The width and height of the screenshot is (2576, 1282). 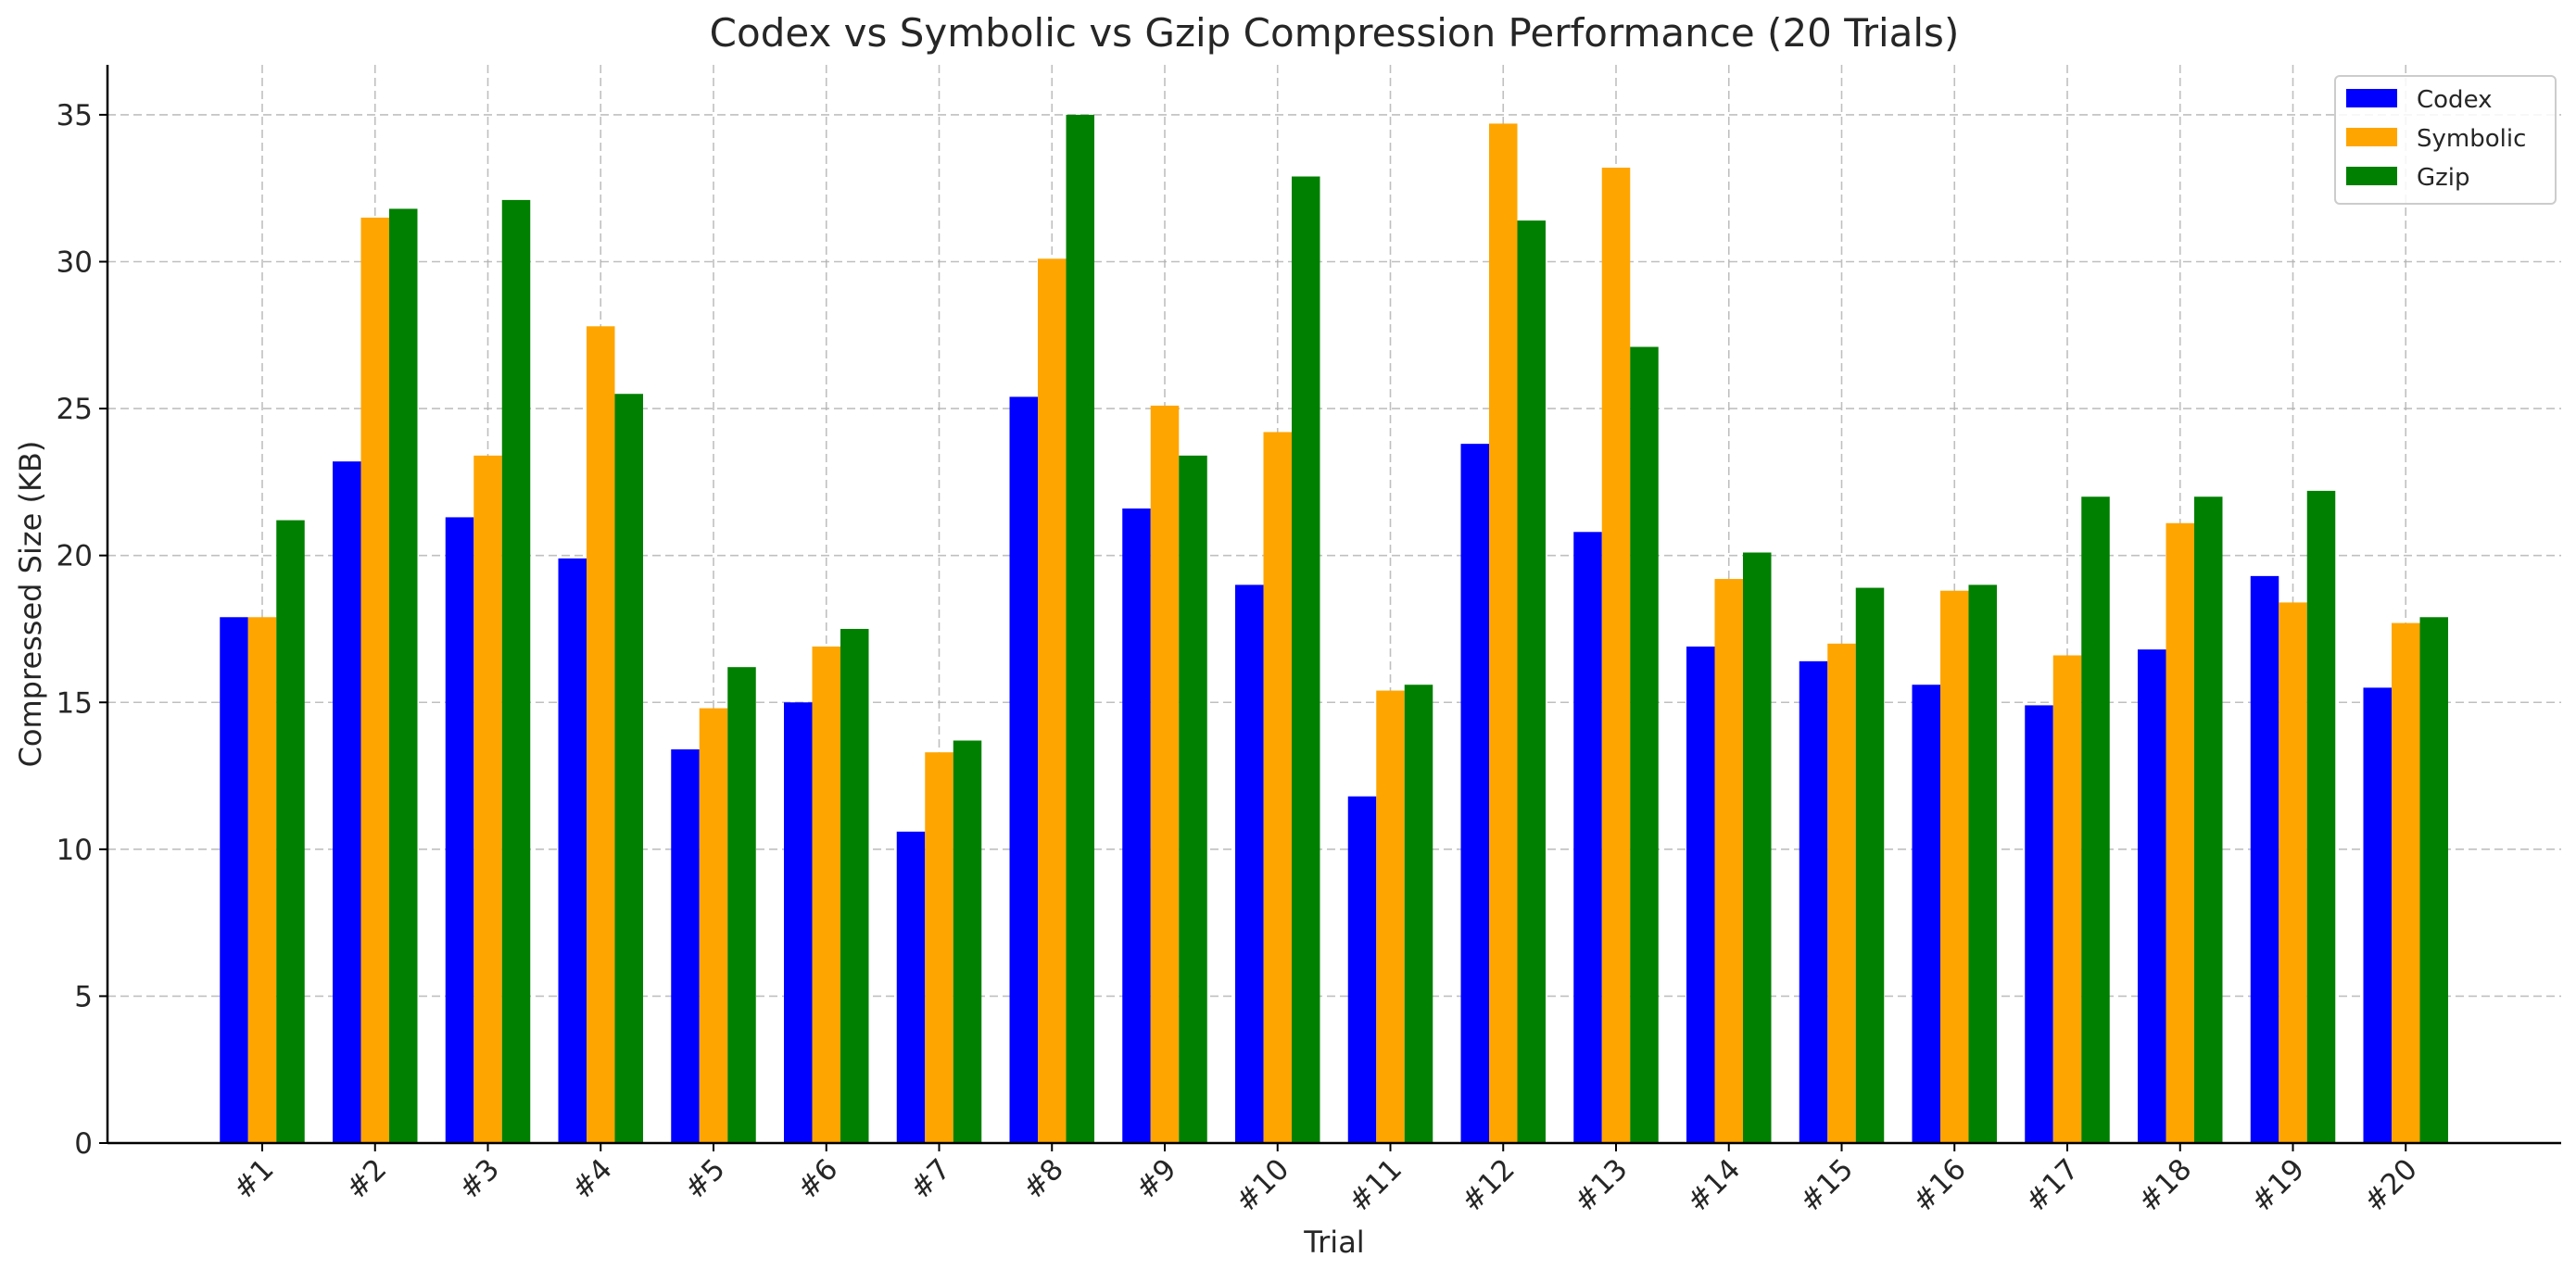 I want to click on y-tick-label: 20, so click(x=75, y=556).